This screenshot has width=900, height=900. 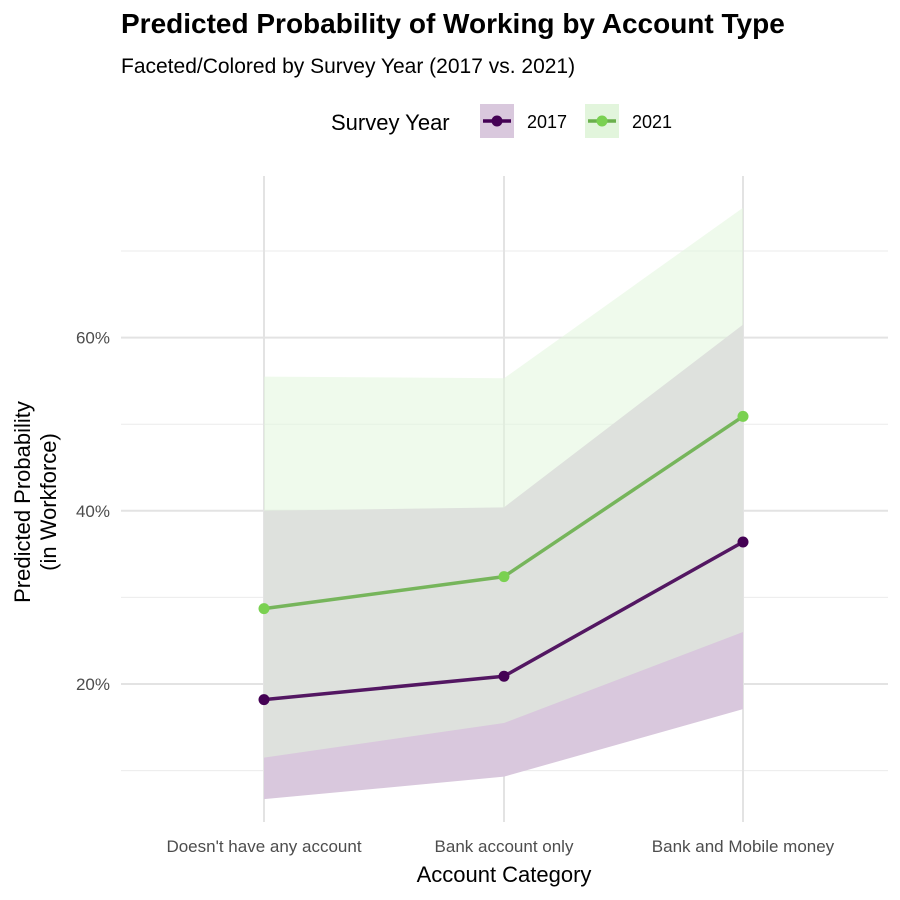 I want to click on legend-label-2017: 2017, so click(x=547, y=122).